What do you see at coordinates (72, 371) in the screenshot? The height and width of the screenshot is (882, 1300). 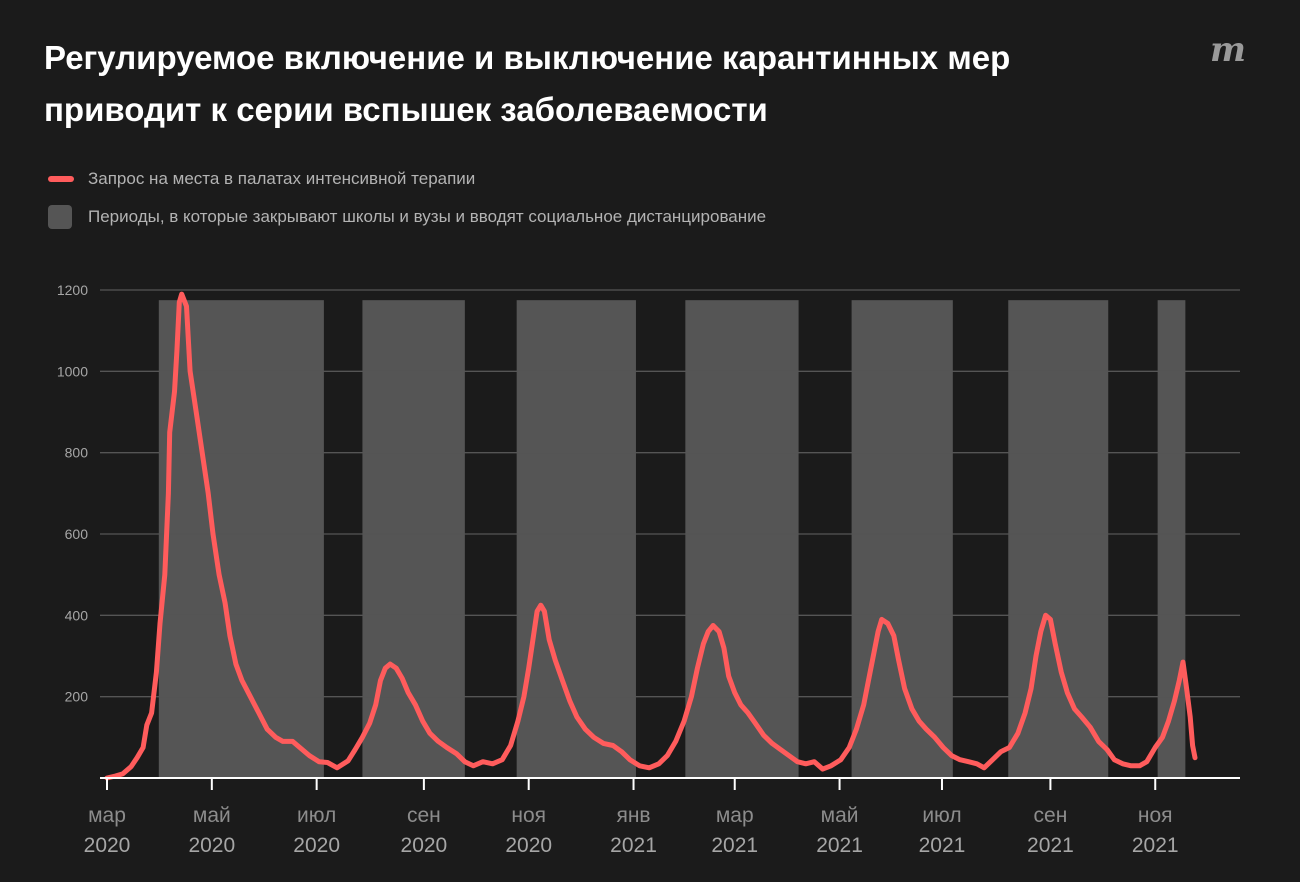 I see `y-tick-label: 1000` at bounding box center [72, 371].